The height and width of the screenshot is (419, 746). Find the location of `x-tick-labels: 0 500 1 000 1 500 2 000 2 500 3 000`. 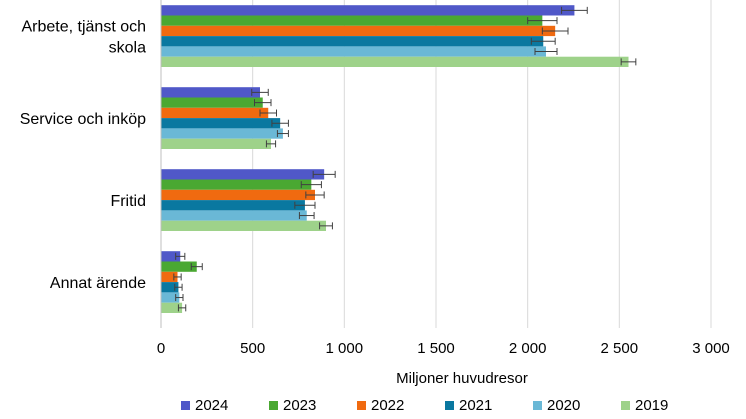

x-tick-labels: 0 500 1 000 1 500 2 000 2 500 3 000 is located at coordinates (443, 348).